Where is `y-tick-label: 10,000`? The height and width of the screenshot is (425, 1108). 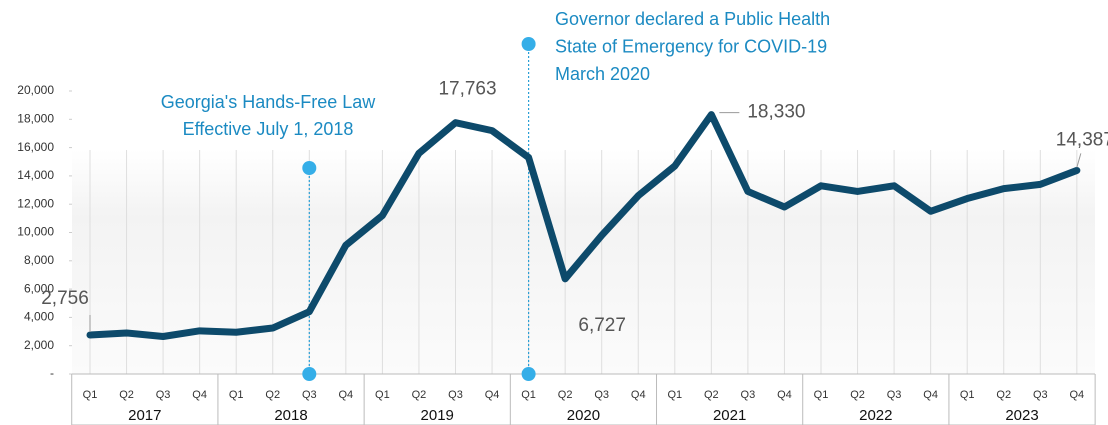 y-tick-label: 10,000 is located at coordinates (35, 232).